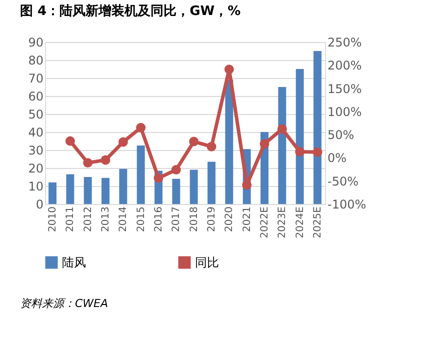 The width and height of the screenshot is (437, 337). Describe the element at coordinates (88, 219) in the screenshot. I see `x-tick-label: 2012` at that location.